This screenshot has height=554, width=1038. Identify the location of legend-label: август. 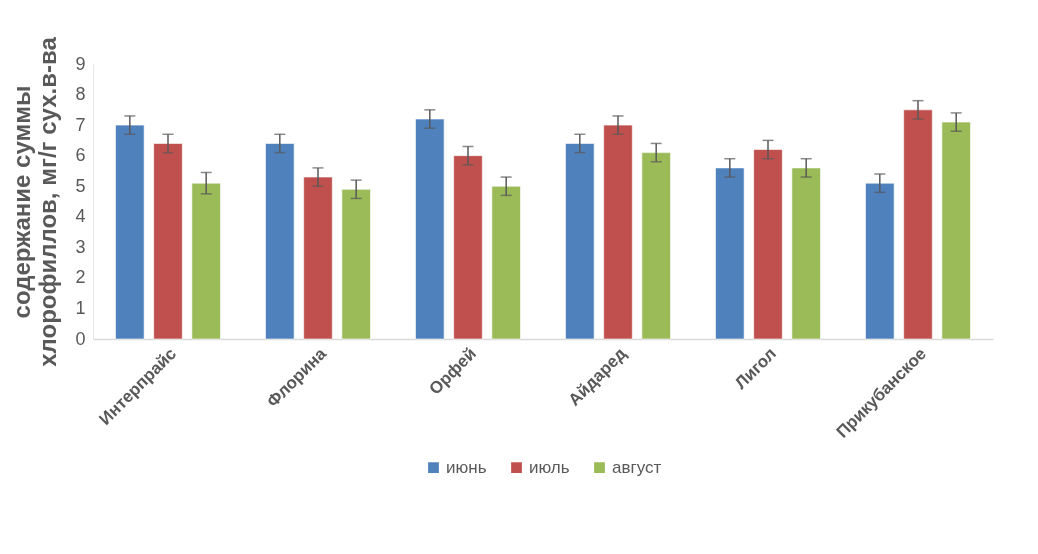
(637, 467).